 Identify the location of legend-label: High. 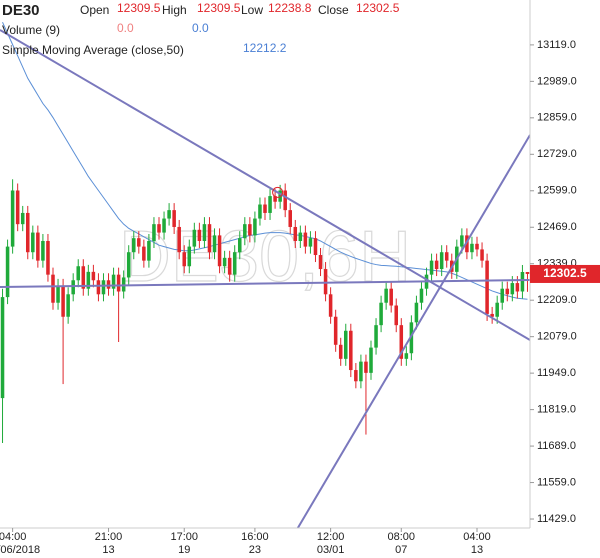
(174, 10).